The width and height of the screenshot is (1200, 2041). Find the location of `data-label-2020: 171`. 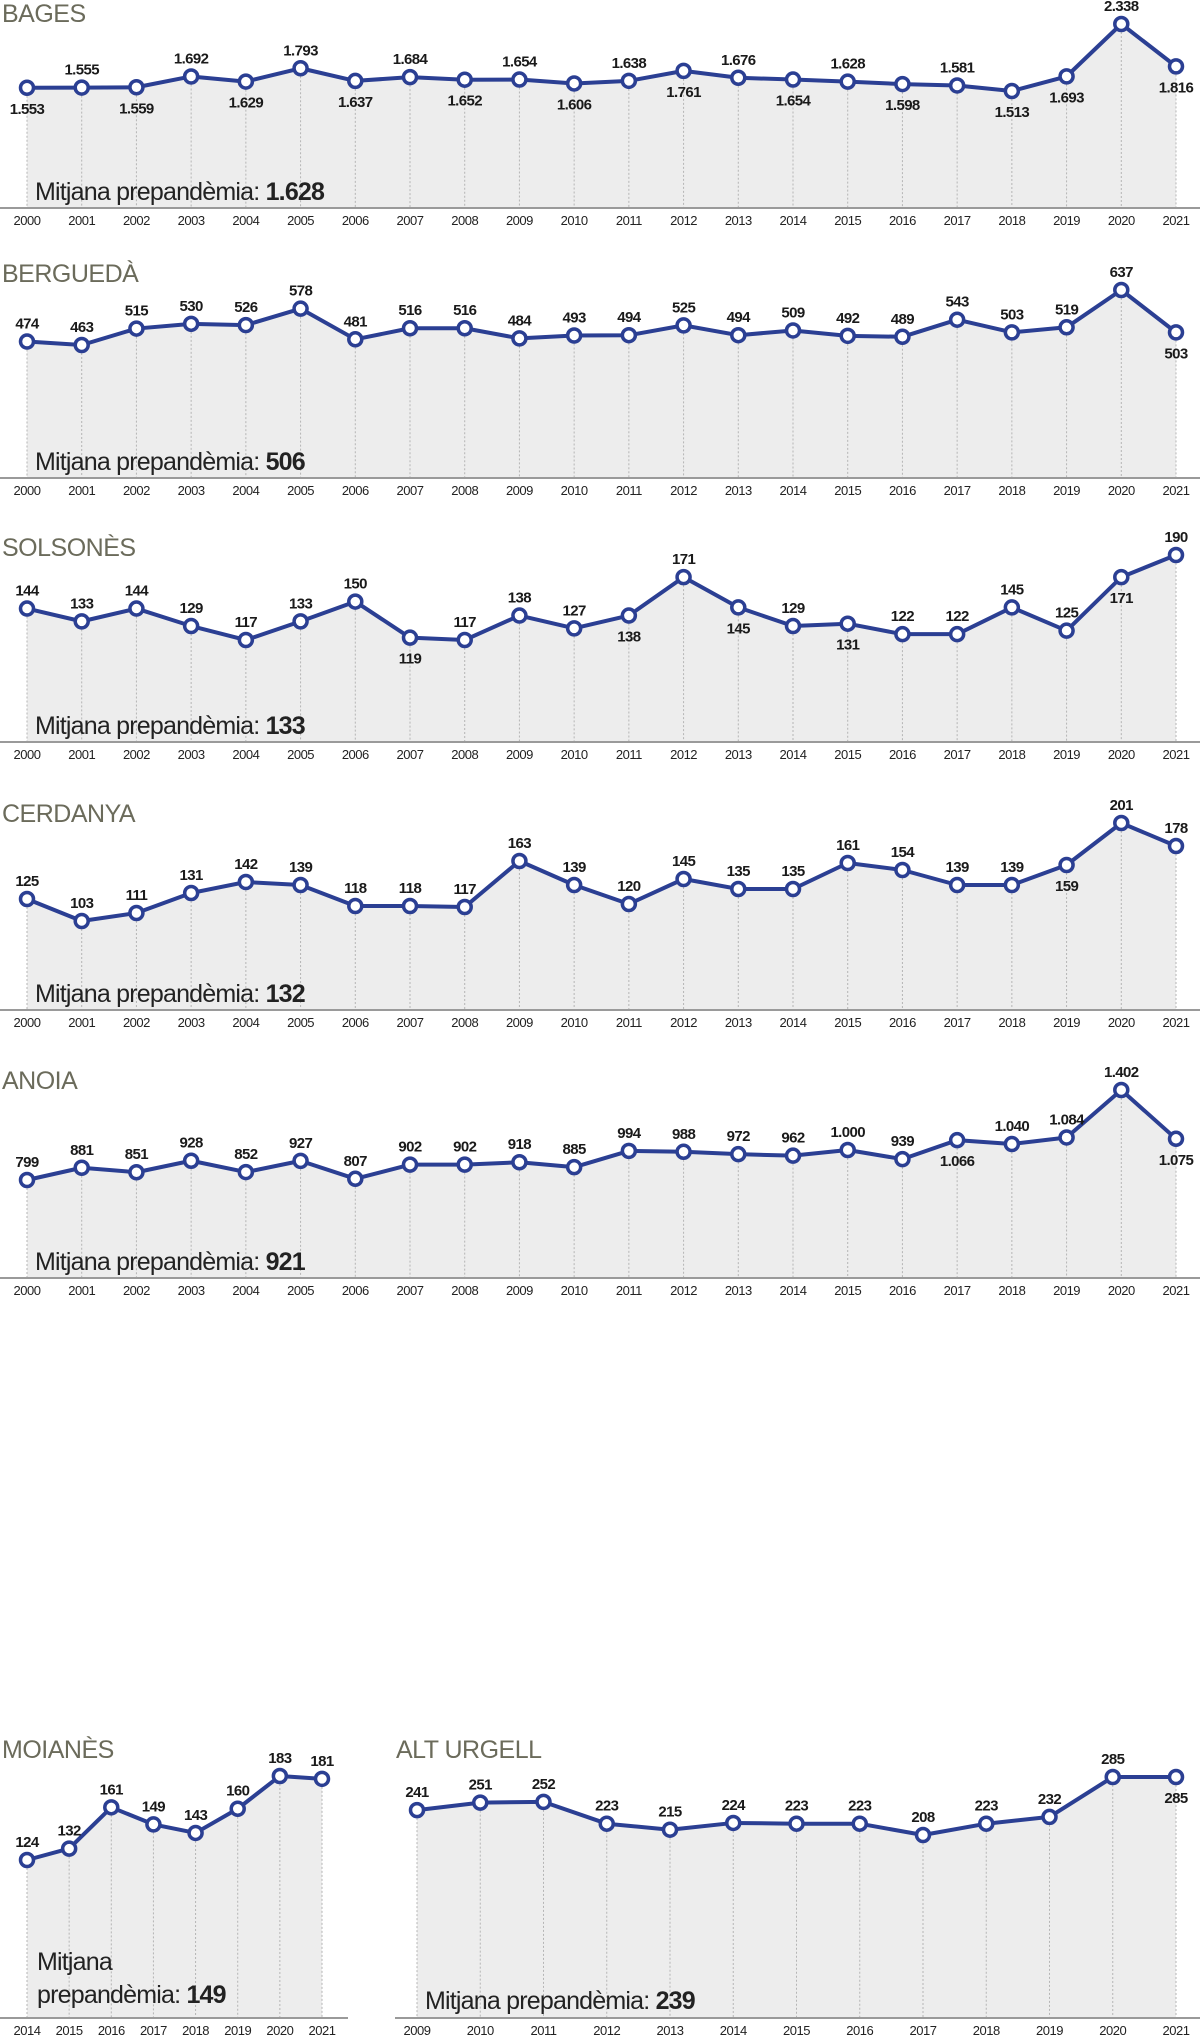

data-label-2020: 171 is located at coordinates (1121, 598).